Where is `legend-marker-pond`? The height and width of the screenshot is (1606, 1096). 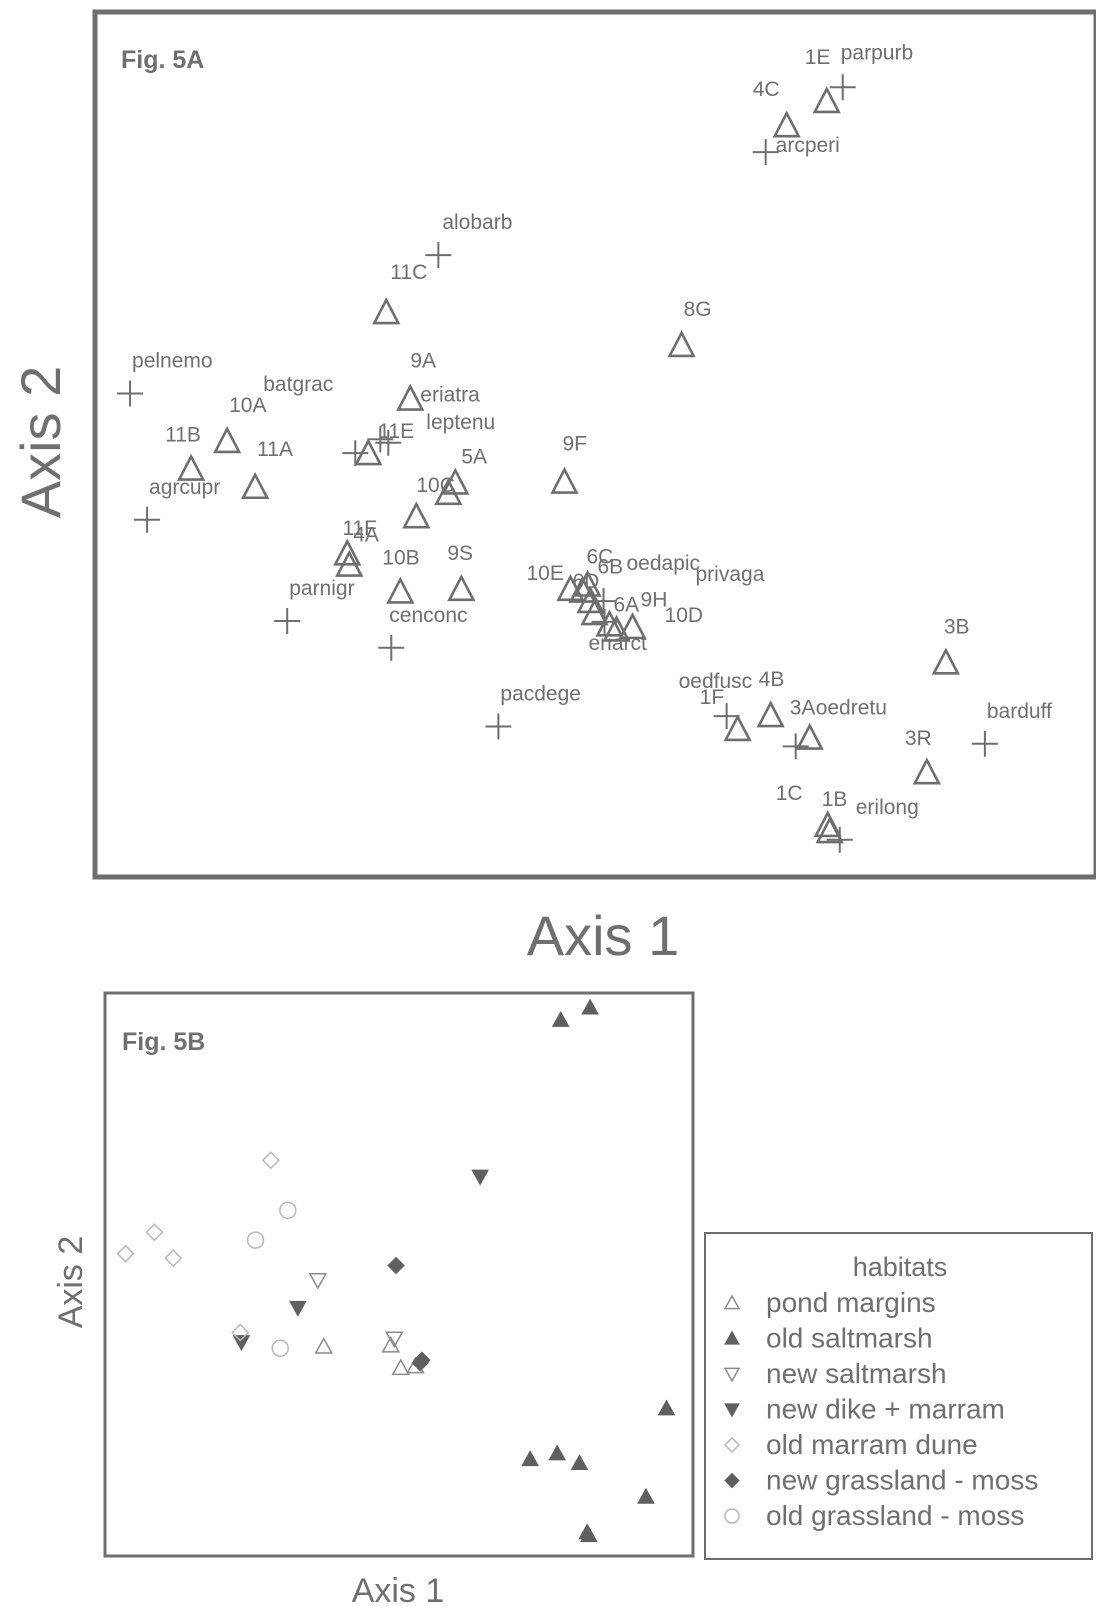
legend-marker-pond is located at coordinates (732, 1302).